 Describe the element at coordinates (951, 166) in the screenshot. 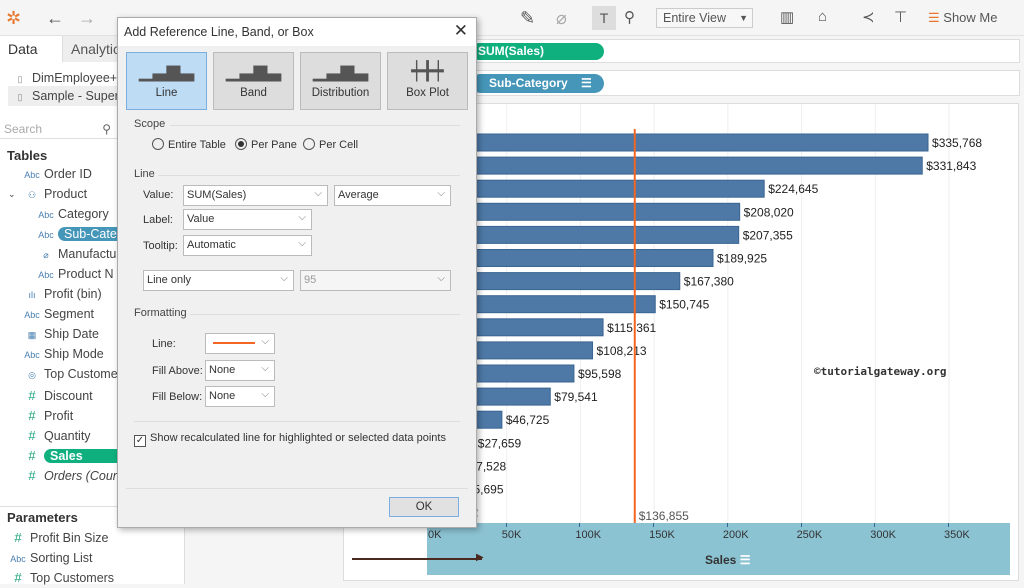

I see `bar-label: $331,843` at that location.